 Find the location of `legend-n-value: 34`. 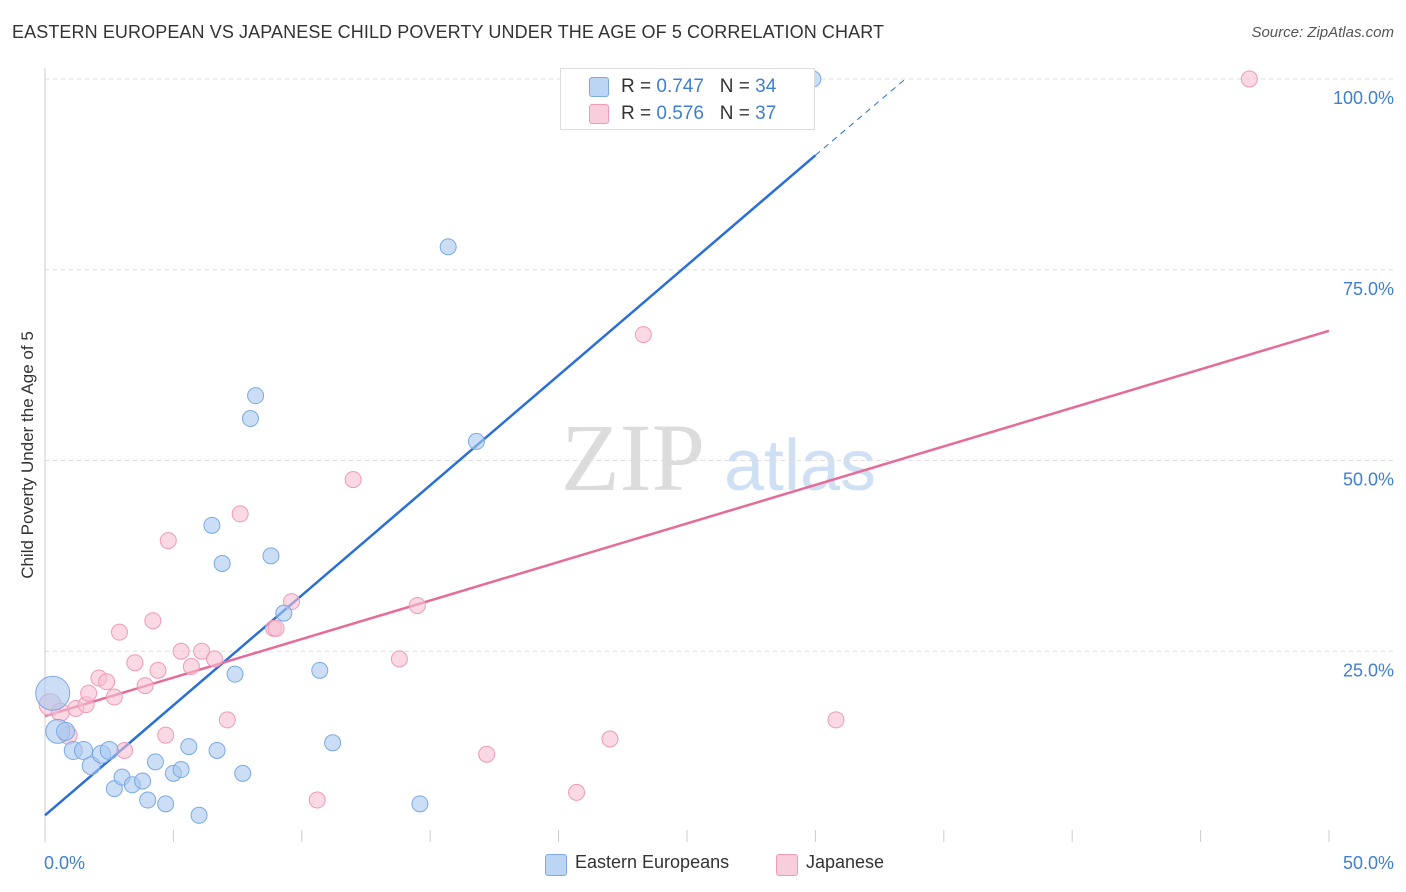

legend-n-value: 34 is located at coordinates (766, 86).